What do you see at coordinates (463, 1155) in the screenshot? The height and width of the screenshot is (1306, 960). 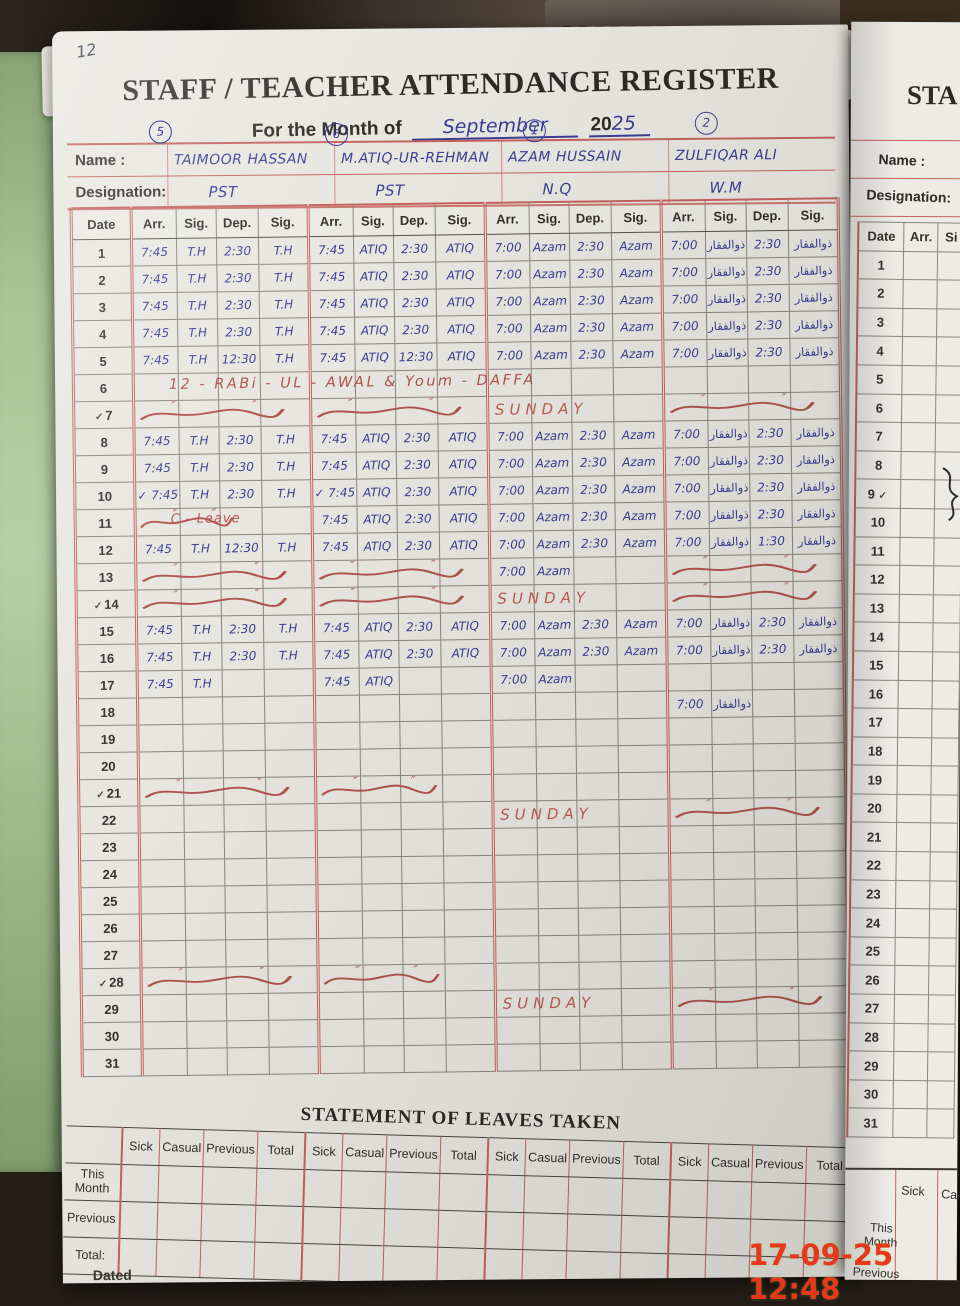 I see `leaves-col-header: Total` at bounding box center [463, 1155].